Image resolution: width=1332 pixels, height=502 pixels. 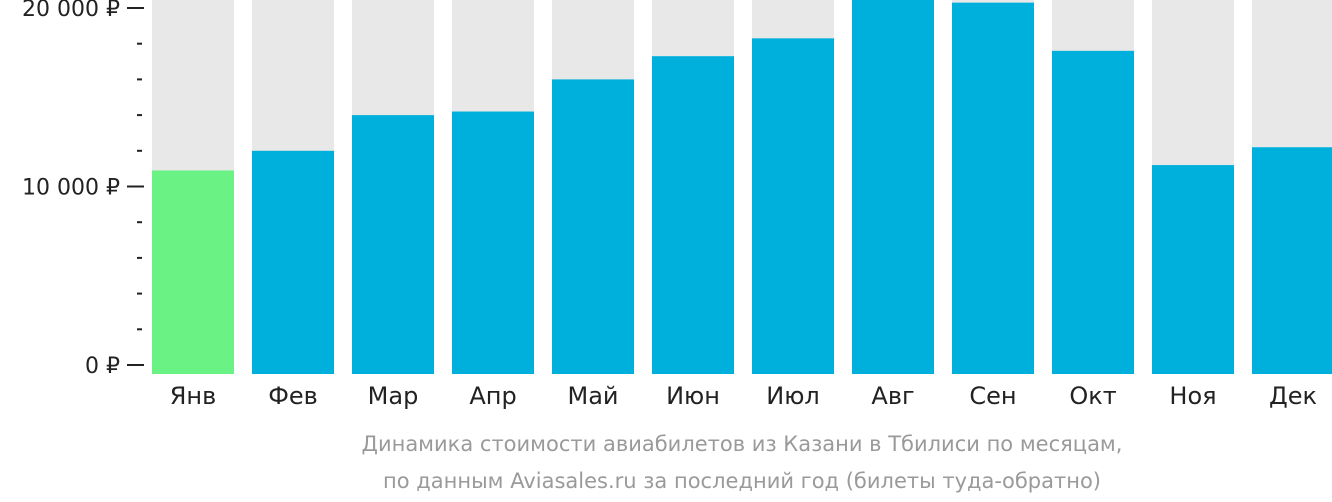 I want to click on x-tick-label: Окт, so click(x=1092, y=396).